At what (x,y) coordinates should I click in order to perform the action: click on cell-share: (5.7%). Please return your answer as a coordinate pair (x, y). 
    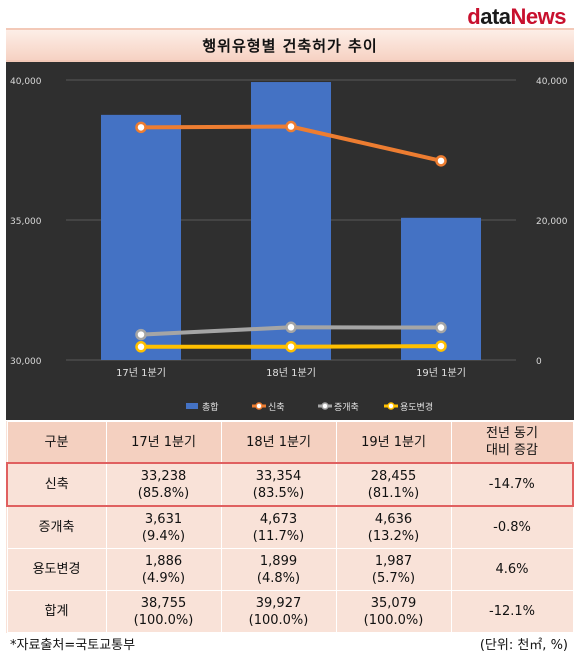
    Looking at the image, I should click on (393, 578).